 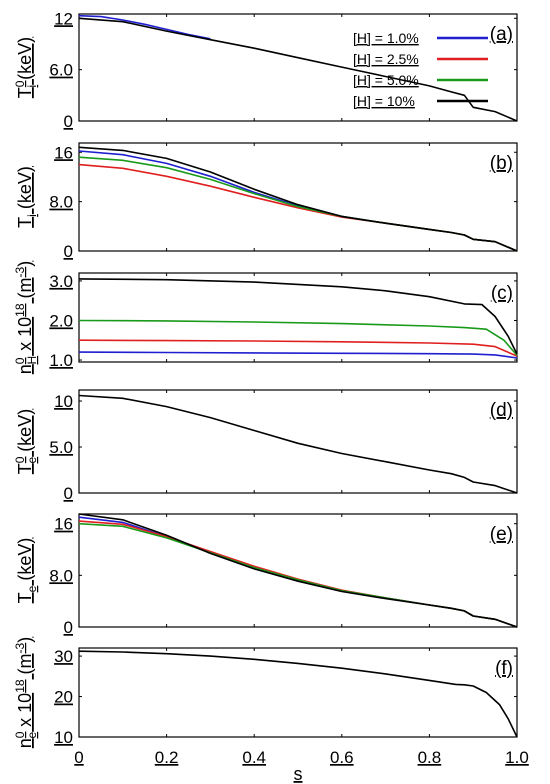 I want to click on panel-e: 0 8.0 16 (e) Te (keV), so click(x=266, y=575).